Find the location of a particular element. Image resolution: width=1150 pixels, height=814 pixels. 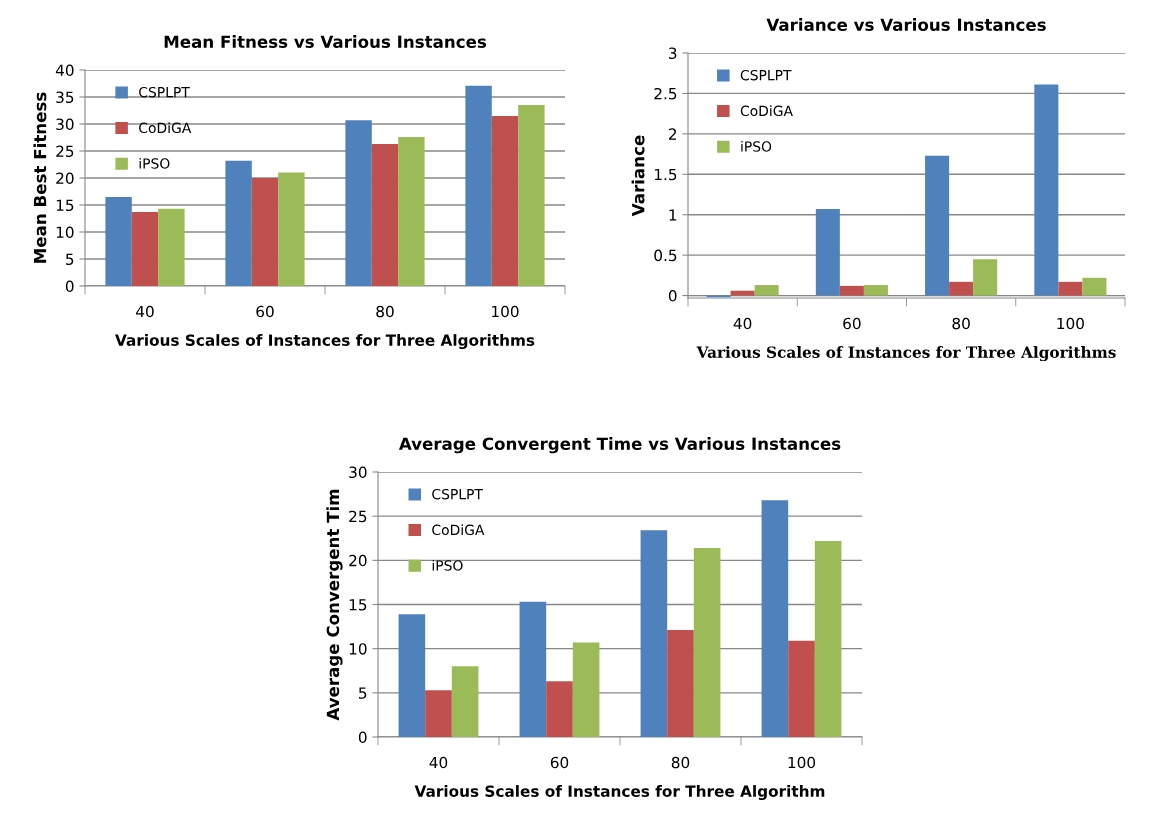

y-tick-label: 2 is located at coordinates (672, 134).